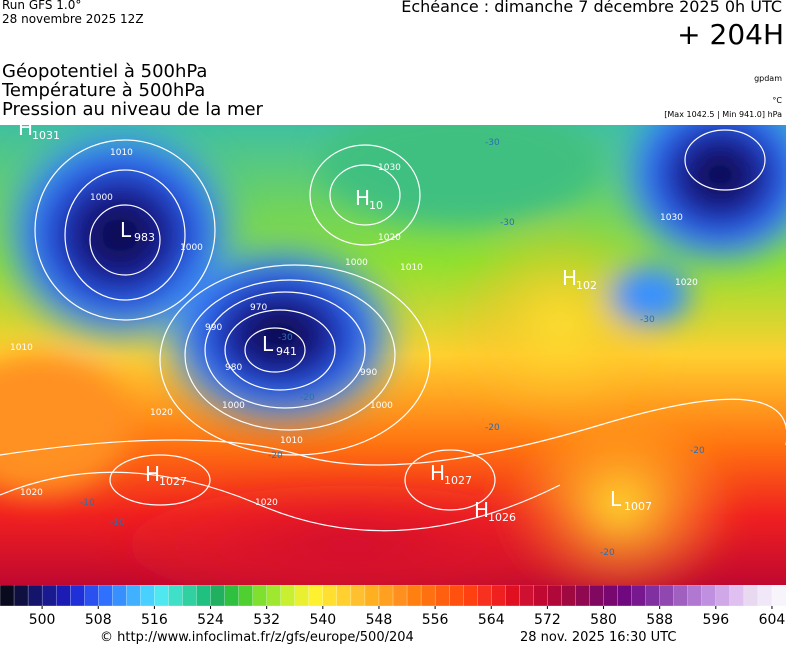 The image size is (786, 648). Describe the element at coordinates (42, 6) in the screenshot. I see `run: Run GFS 1.0°` at that location.